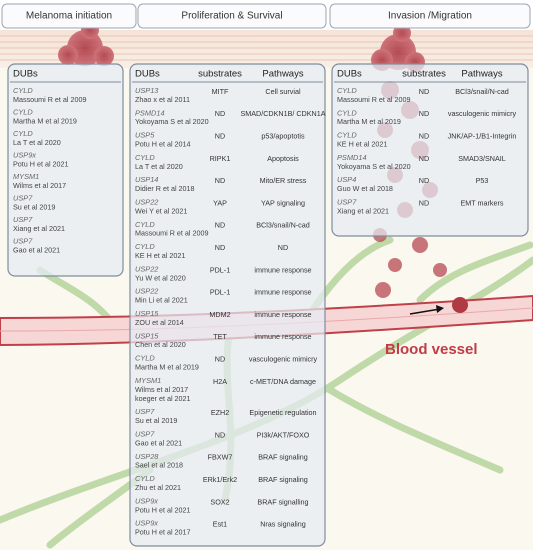 The width and height of the screenshot is (533, 550). What do you see at coordinates (219, 501) in the screenshot?
I see `substrate: SOX2` at bounding box center [219, 501].